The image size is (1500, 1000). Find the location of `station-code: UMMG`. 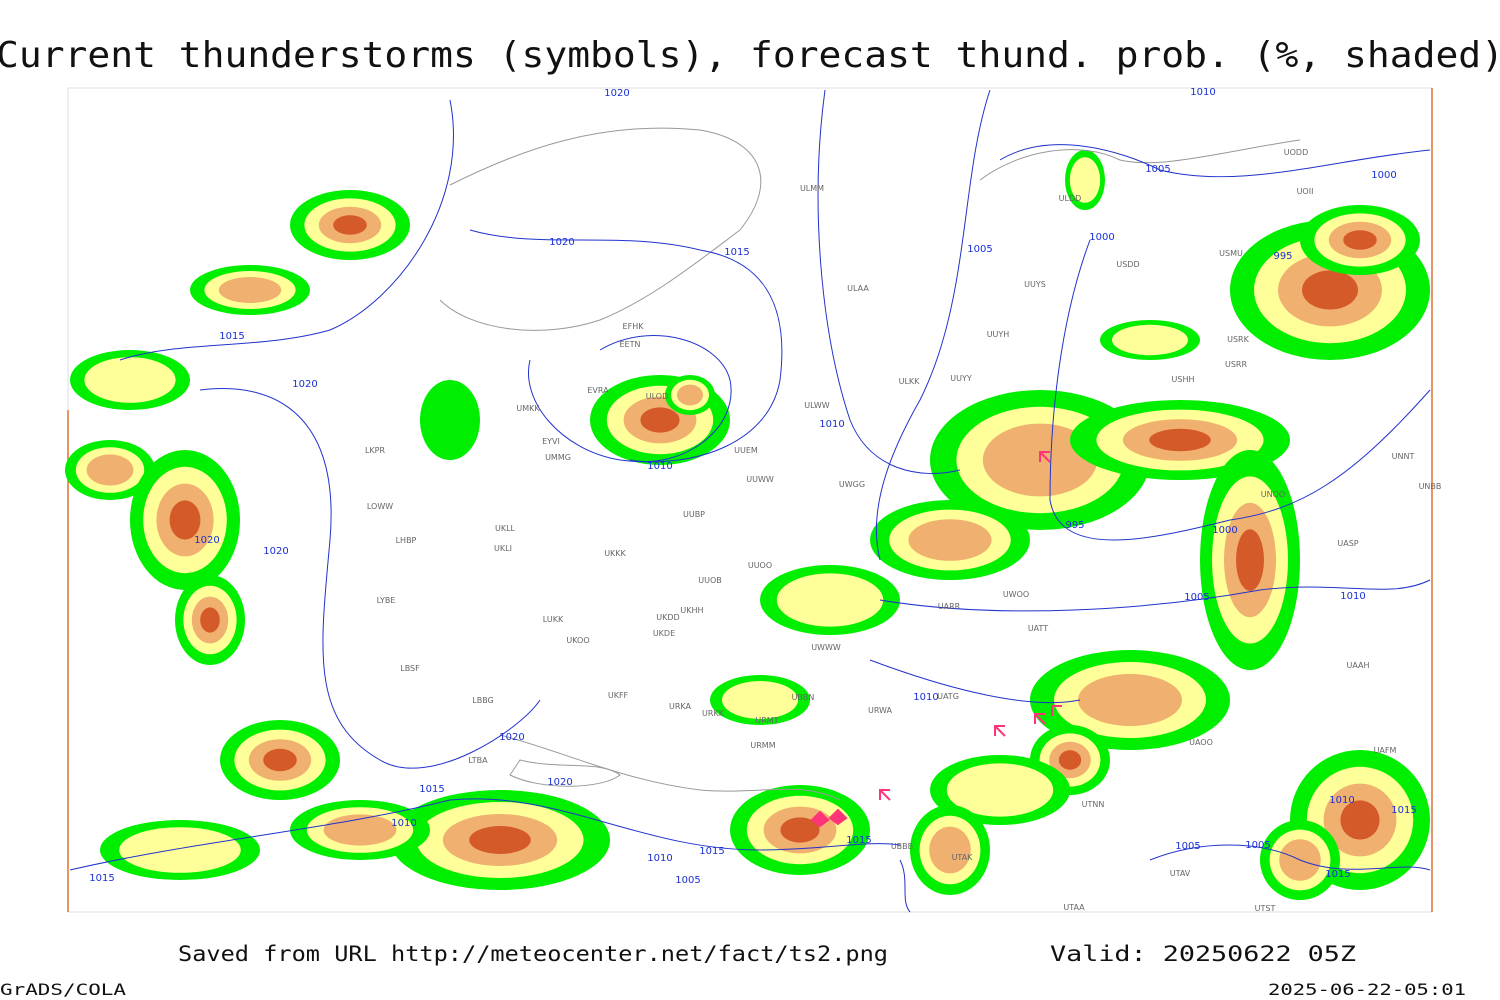

station-code: UMMG is located at coordinates (558, 457).